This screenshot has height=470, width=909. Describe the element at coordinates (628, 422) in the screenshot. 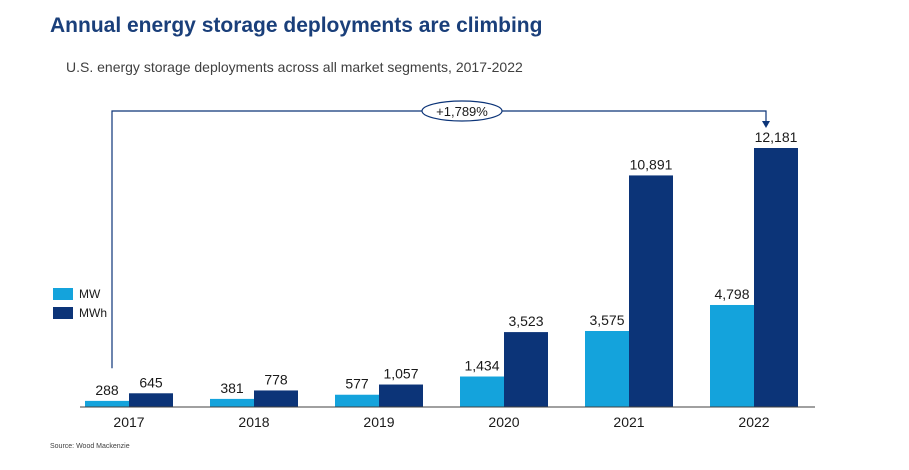

I see `x-tick-label-2021: 2021` at that location.